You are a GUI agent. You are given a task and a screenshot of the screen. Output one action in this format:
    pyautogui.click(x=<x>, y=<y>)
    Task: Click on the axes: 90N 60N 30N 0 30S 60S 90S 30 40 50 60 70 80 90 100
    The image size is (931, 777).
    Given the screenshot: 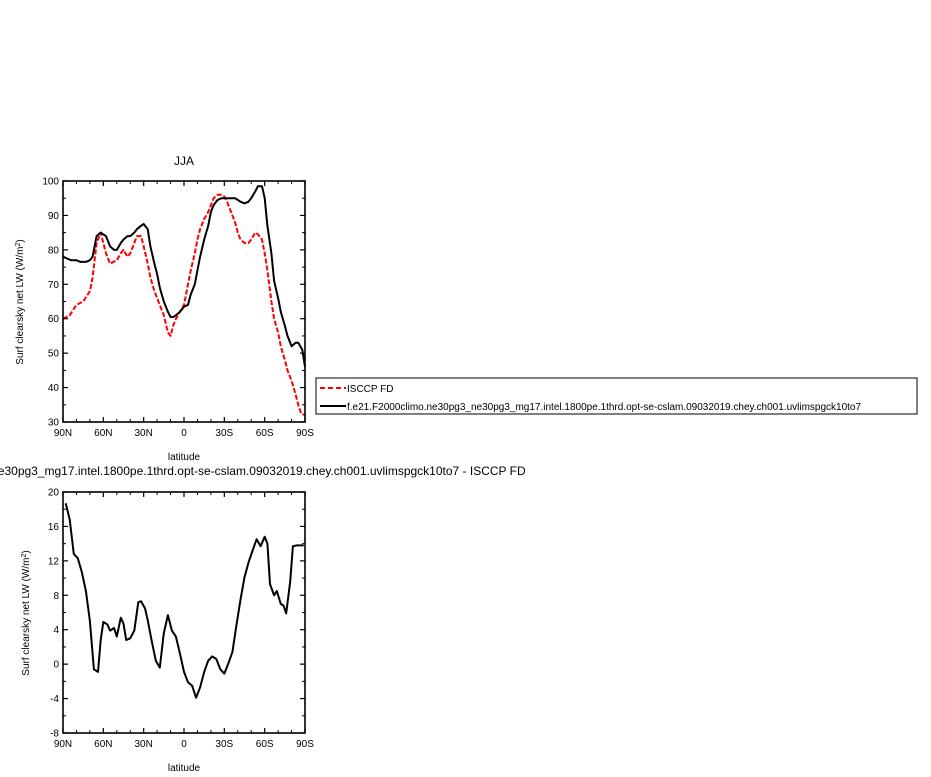 What is the action you would take?
    pyautogui.click(x=178, y=308)
    